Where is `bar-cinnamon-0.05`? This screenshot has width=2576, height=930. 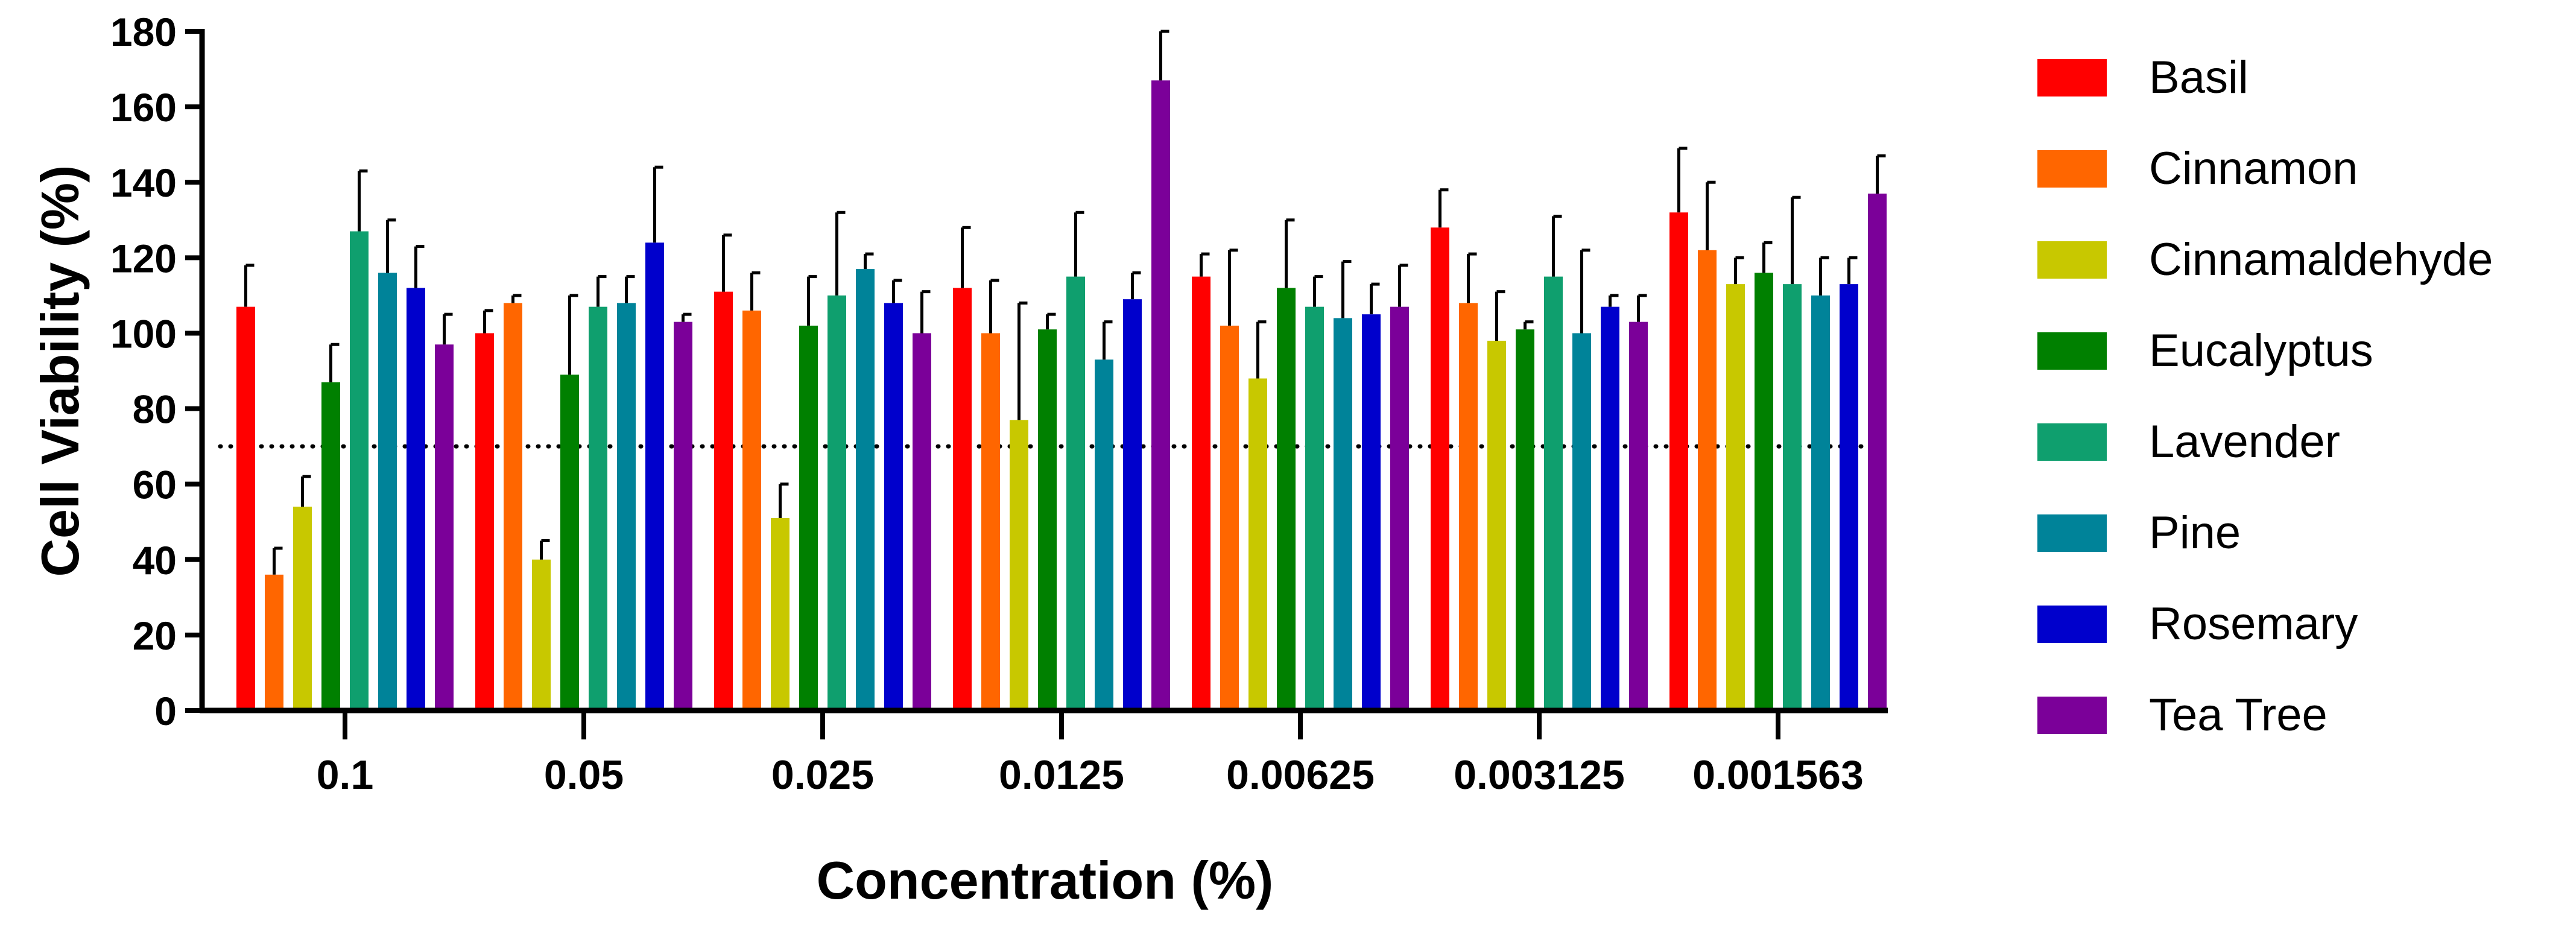 bar-cinnamon-0.05 is located at coordinates (513, 506).